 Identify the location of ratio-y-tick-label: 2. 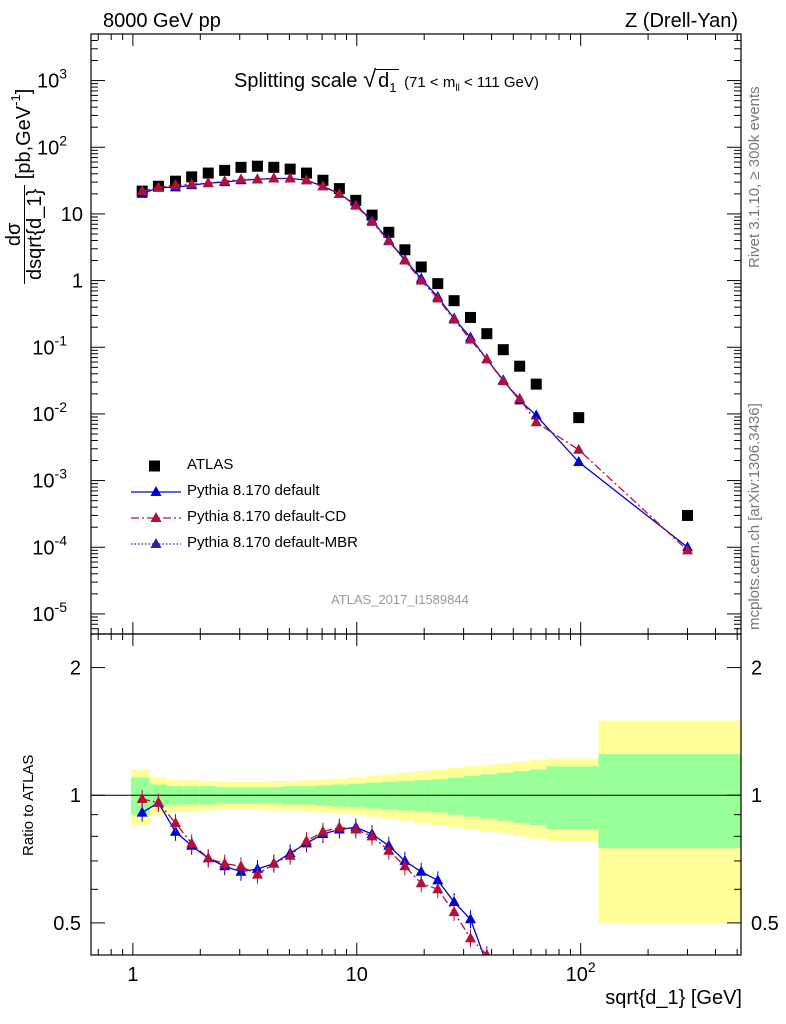
(75, 669).